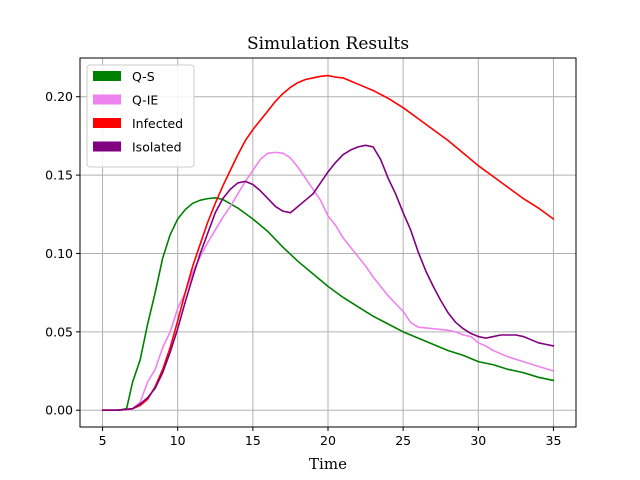 This screenshot has height=480, width=640. I want to click on legend-swatch-q-s, so click(107, 76).